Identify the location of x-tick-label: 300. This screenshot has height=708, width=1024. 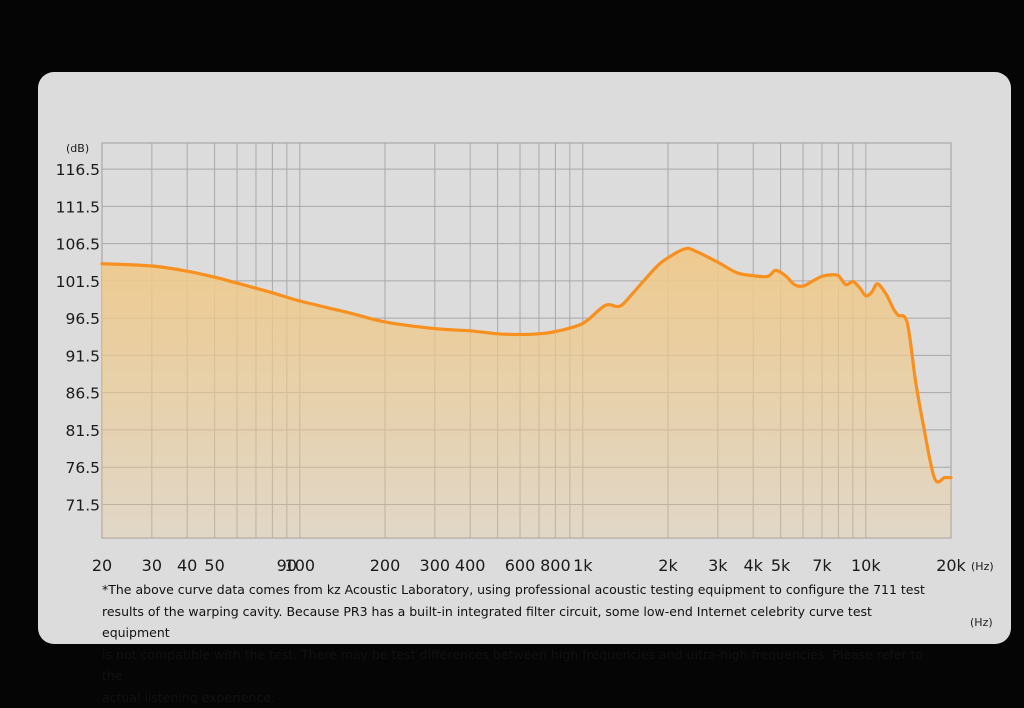
(435, 565).